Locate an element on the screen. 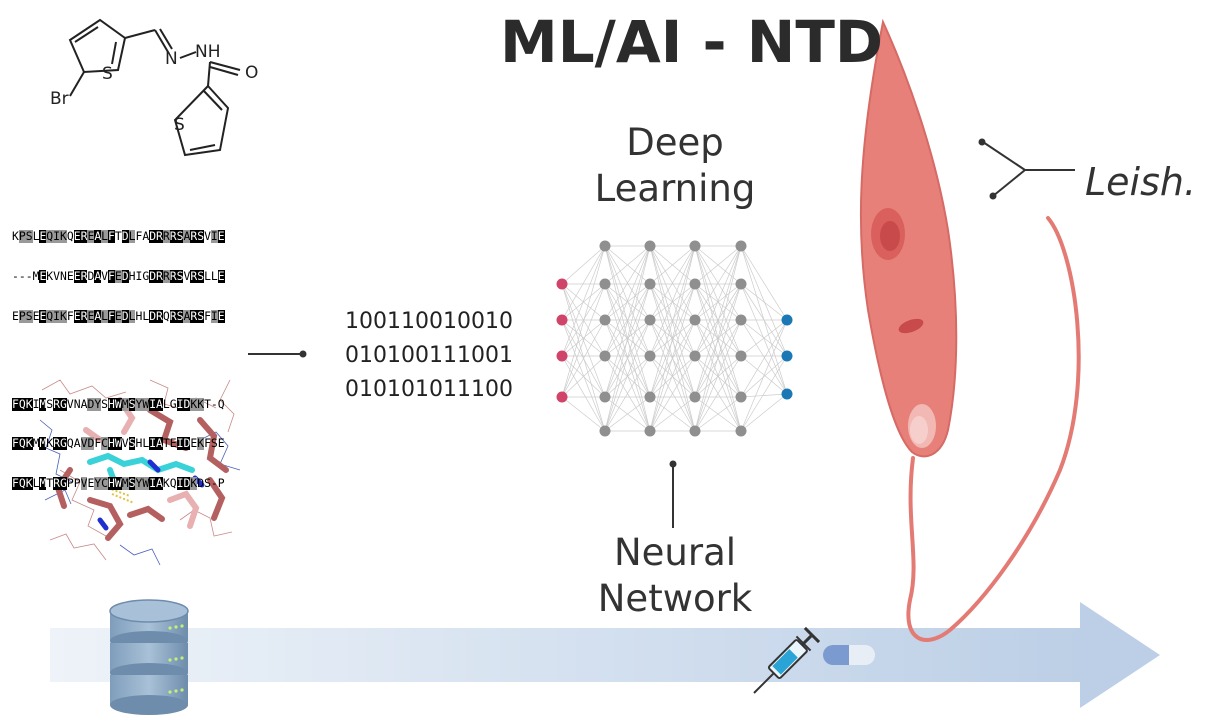 This screenshot has width=1210, height=724. deep-learning-label: Deep Learning is located at coordinates (675, 166).